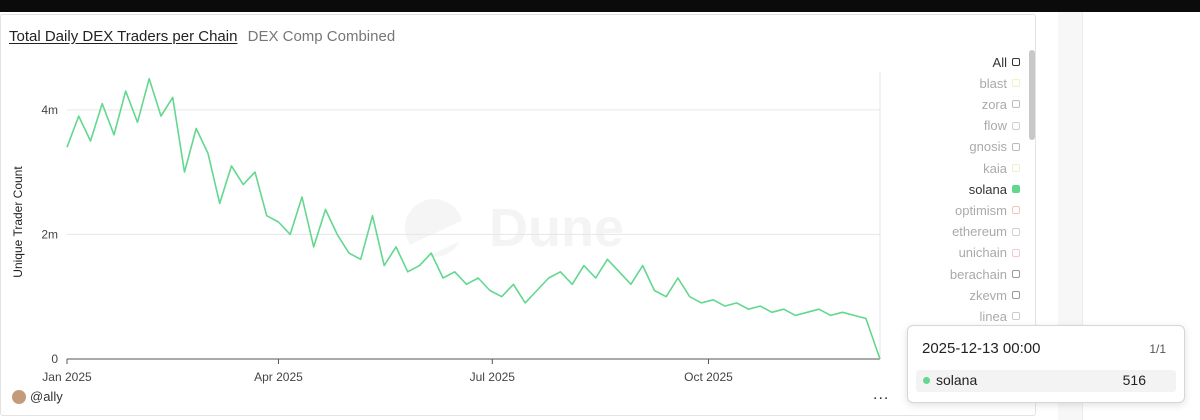 The width and height of the screenshot is (1200, 420). I want to click on legend-label: zora, so click(994, 104).